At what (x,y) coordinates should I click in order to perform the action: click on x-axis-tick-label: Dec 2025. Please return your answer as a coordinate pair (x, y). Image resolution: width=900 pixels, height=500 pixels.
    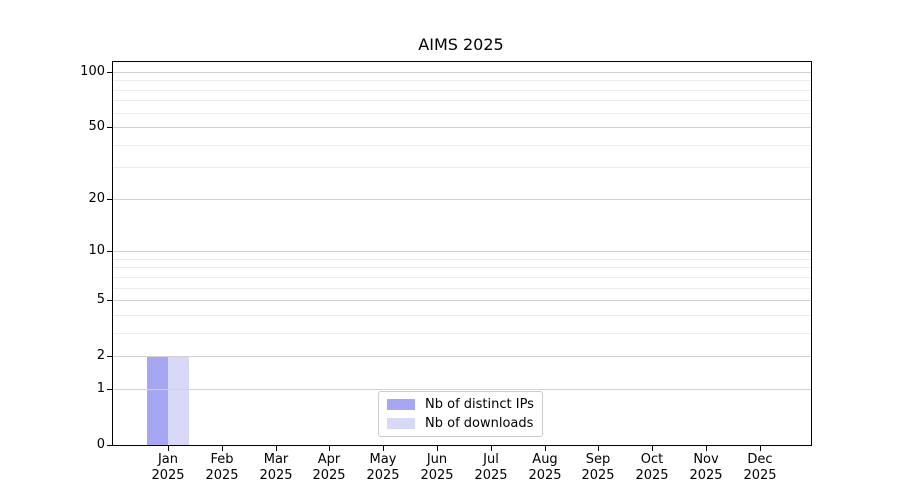
    Looking at the image, I should click on (760, 468).